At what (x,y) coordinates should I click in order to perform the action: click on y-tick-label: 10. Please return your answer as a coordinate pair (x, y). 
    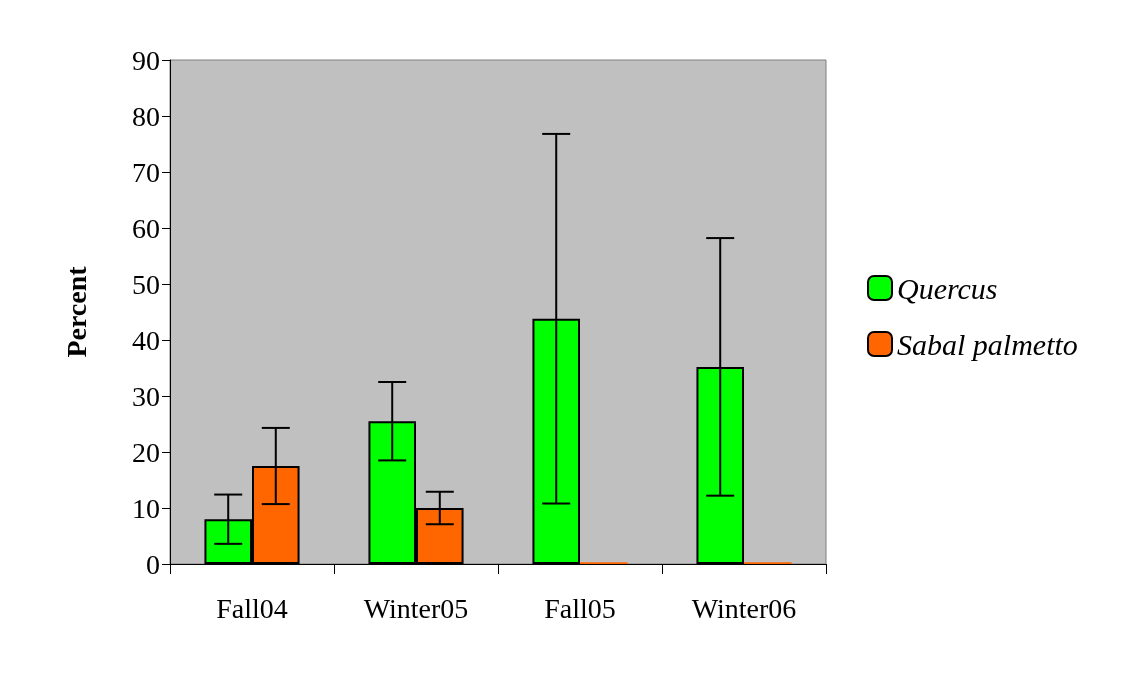
    Looking at the image, I should click on (146, 508).